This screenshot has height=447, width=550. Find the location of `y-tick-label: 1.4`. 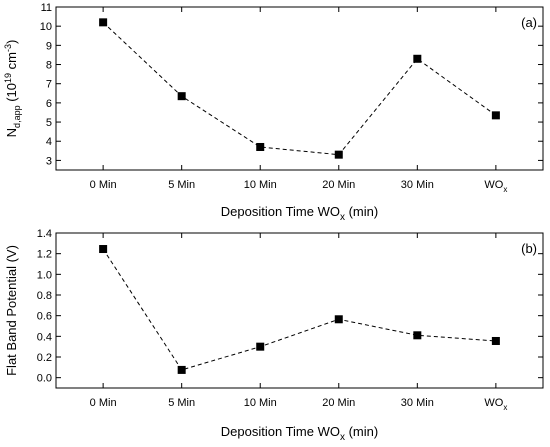

y-tick-label: 1.4 is located at coordinates (44, 234).